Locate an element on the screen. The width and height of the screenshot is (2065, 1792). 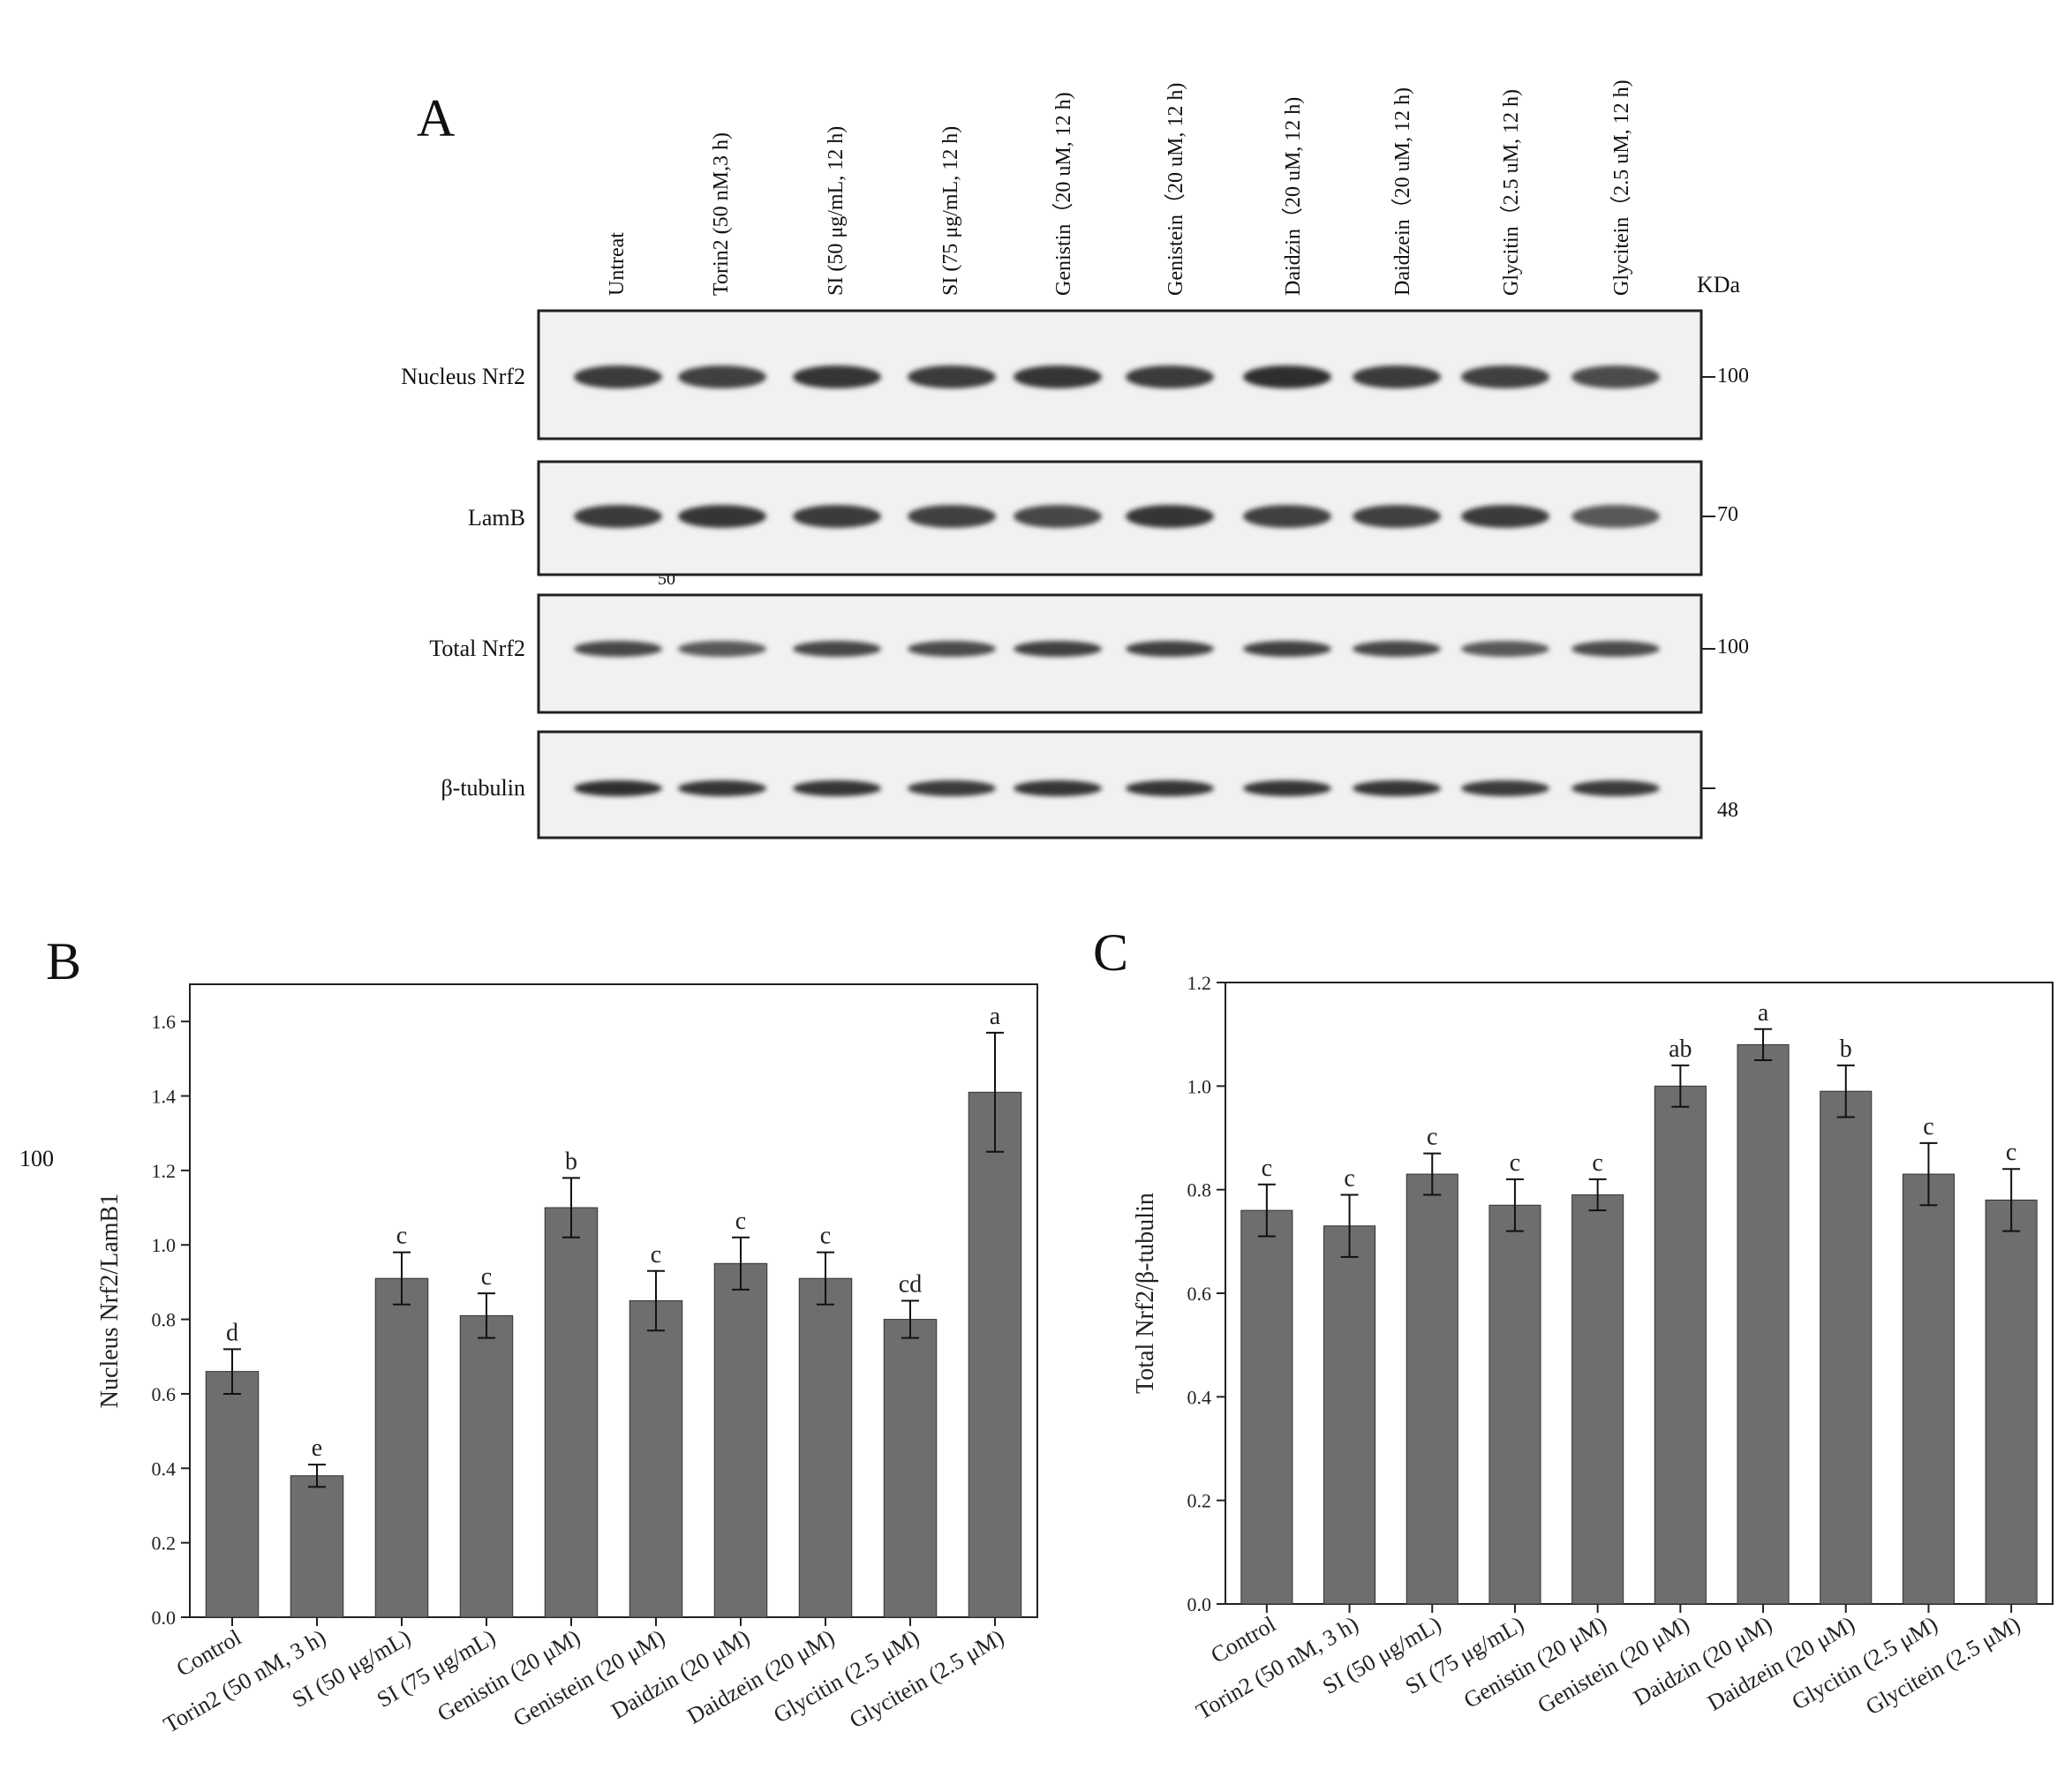
significance-letter: e is located at coordinates (317, 1448).